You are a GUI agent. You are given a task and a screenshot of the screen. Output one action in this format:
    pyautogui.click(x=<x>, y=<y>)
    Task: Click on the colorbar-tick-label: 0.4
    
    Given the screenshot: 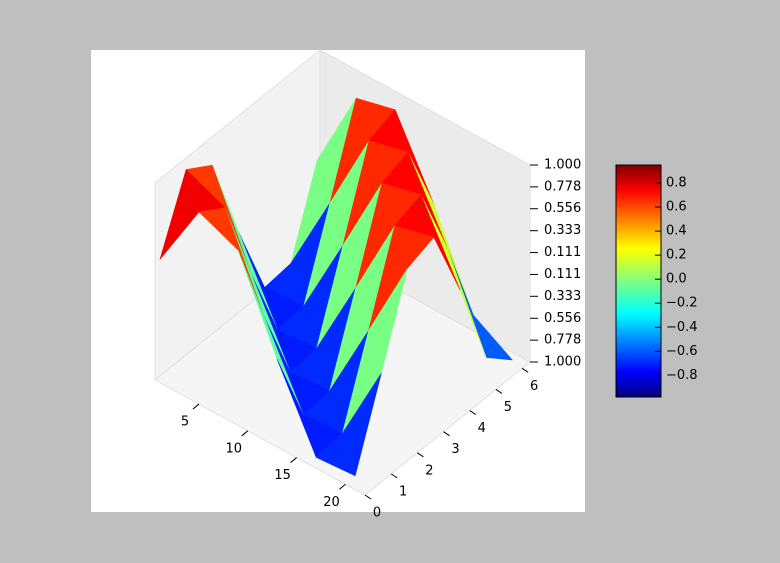 What is the action you would take?
    pyautogui.click(x=676, y=231)
    